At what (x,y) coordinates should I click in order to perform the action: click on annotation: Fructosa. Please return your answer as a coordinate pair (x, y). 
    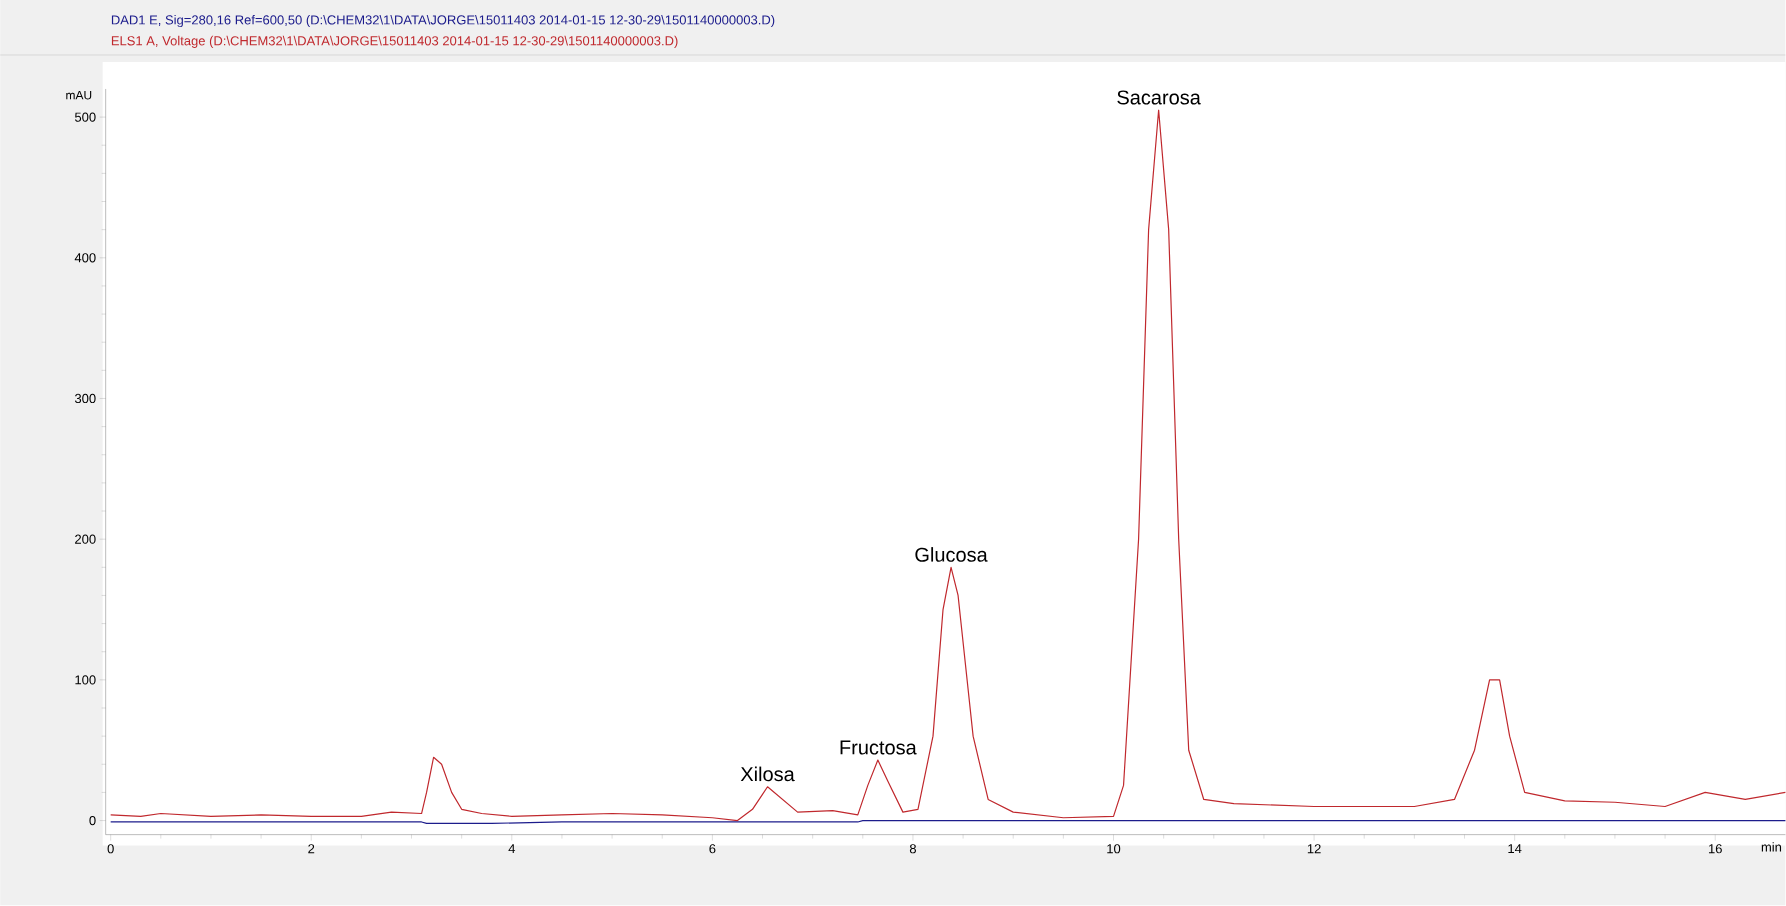
    Looking at the image, I should click on (878, 747).